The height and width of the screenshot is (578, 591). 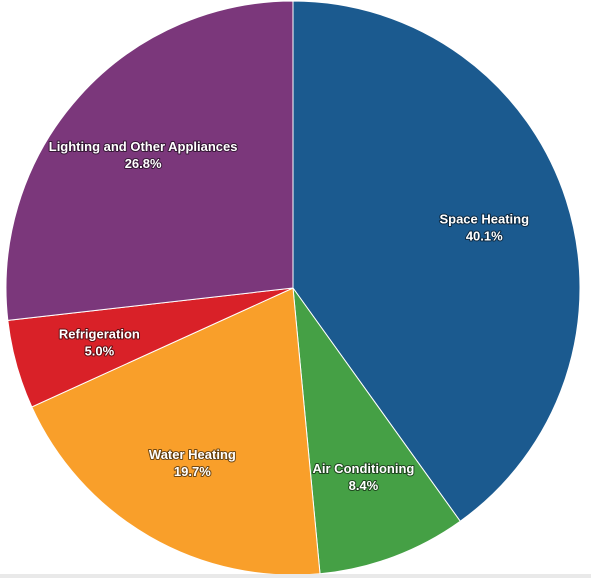 I want to click on slice-label-lighting-and-other-appliances: Lighting and Other Appliances, so click(x=143, y=146).